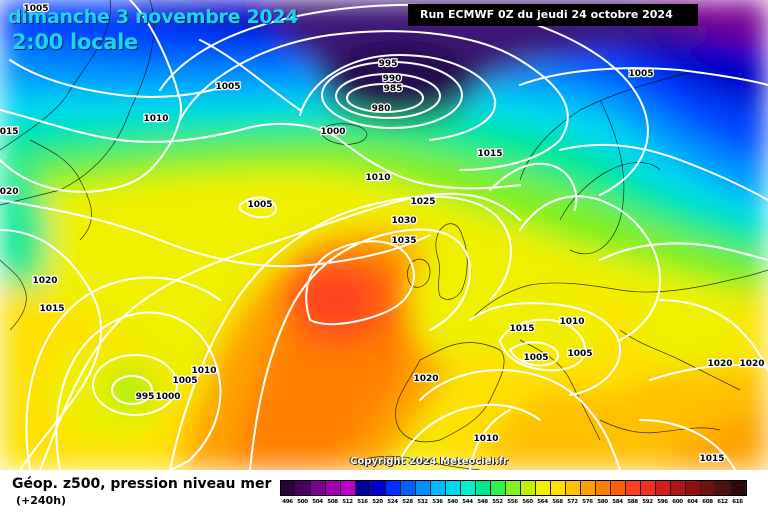 This screenshot has height=512, width=768. Describe the element at coordinates (377, 502) in the screenshot. I see `scale-value: 520` at that location.